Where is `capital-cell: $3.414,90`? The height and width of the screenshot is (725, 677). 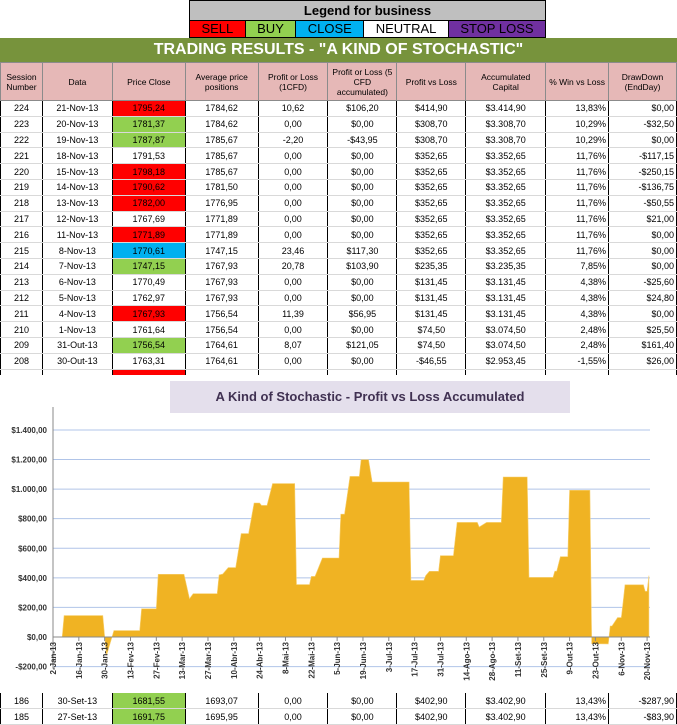 capital-cell: $3.414,90 is located at coordinates (506, 108).